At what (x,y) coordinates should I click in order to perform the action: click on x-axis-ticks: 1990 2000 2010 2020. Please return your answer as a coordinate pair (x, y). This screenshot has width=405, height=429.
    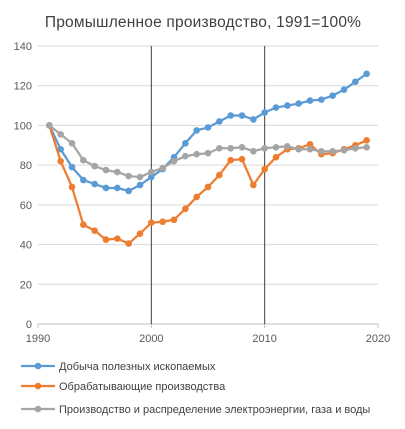
    Looking at the image, I should click on (208, 334).